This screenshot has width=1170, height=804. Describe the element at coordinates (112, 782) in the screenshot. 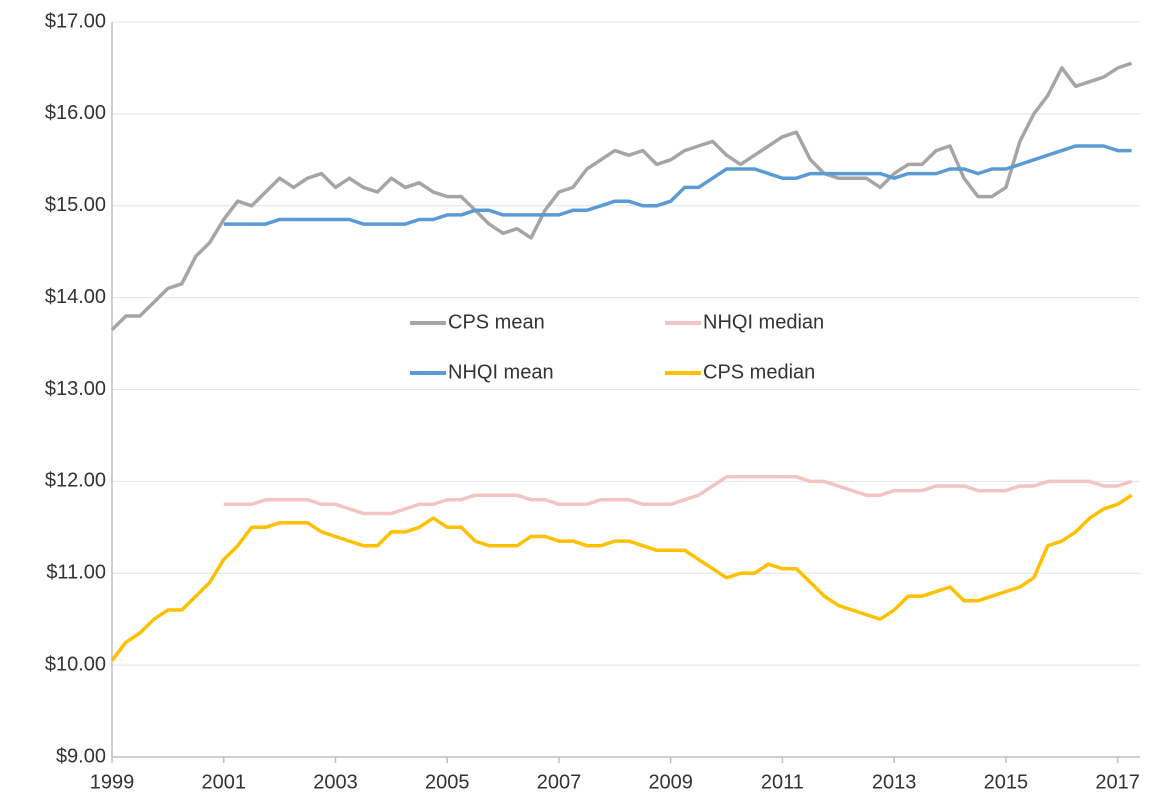

I see `x-tick-label: 1999` at that location.